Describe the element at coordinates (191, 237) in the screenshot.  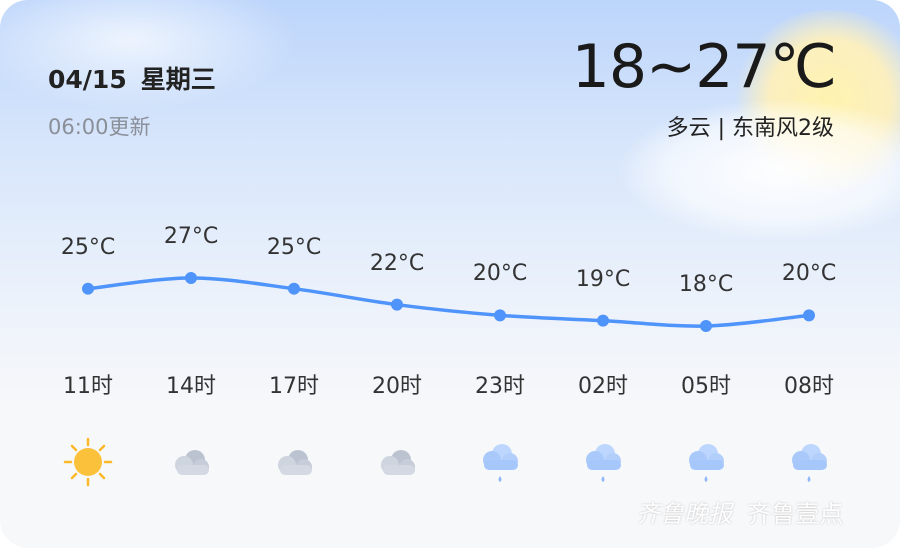
I see `temperature-label: 27°C` at that location.